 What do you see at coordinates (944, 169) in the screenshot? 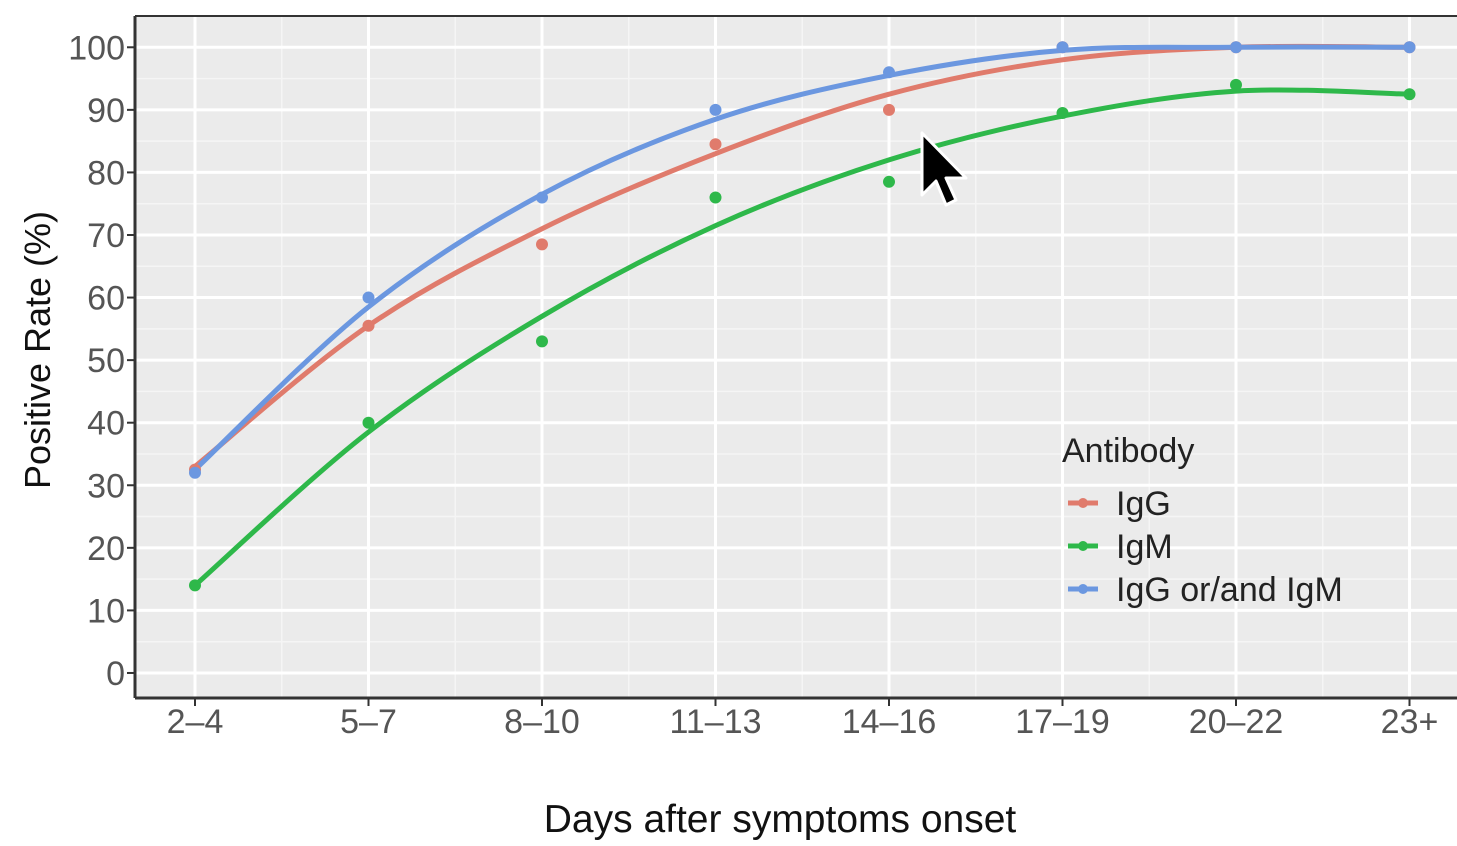
I see `mouse-pointer-icon` at bounding box center [944, 169].